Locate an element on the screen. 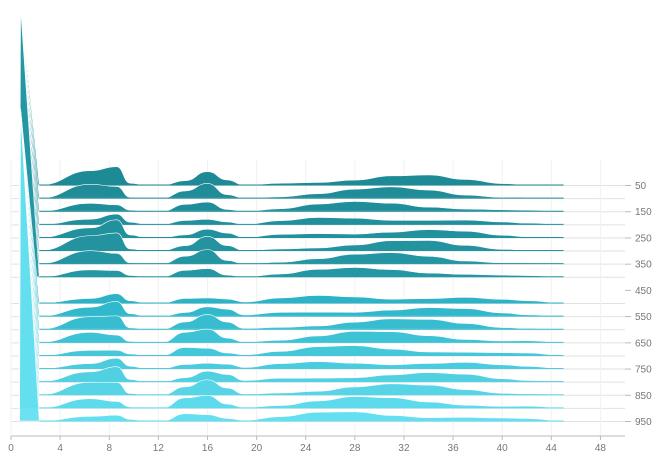 Image resolution: width=659 pixels, height=454 pixels. x-tick-label: 0 is located at coordinates (11, 448).